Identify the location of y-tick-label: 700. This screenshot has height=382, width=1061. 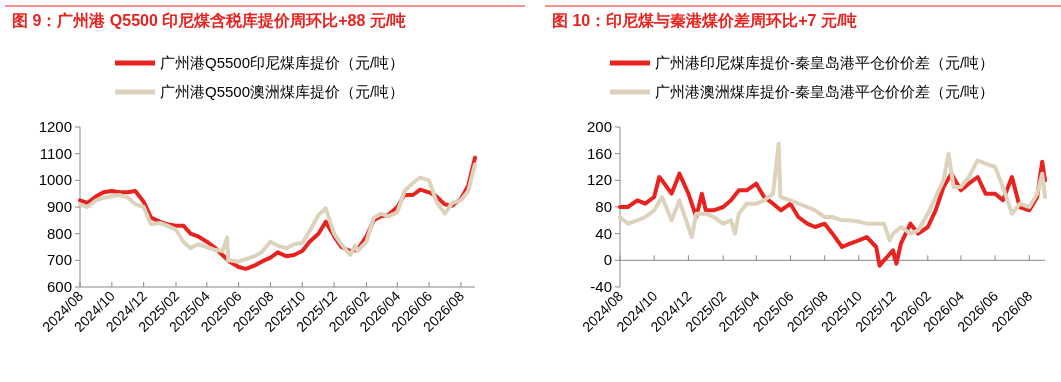
(59, 260).